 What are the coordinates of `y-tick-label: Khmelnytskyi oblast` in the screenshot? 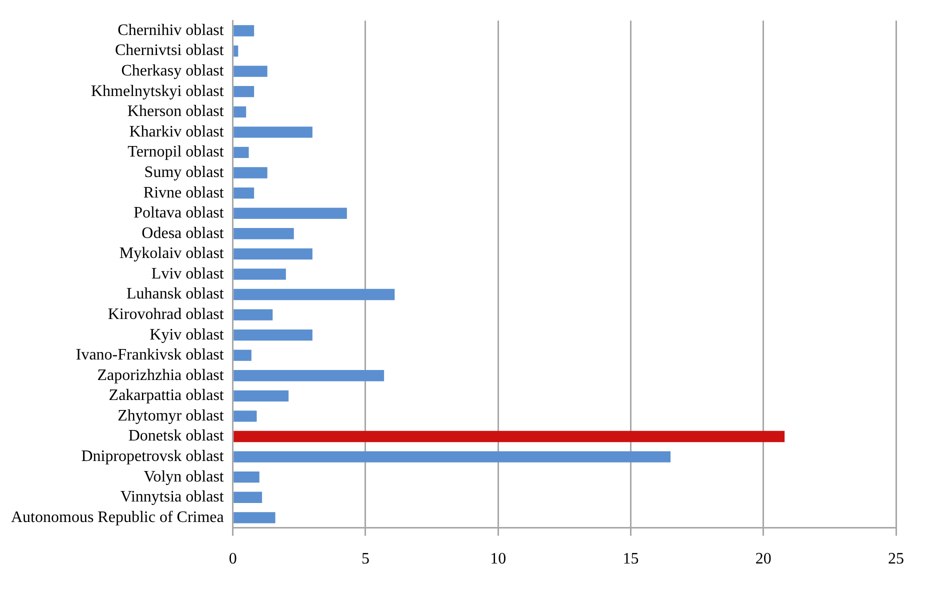 It's located at (157, 91).